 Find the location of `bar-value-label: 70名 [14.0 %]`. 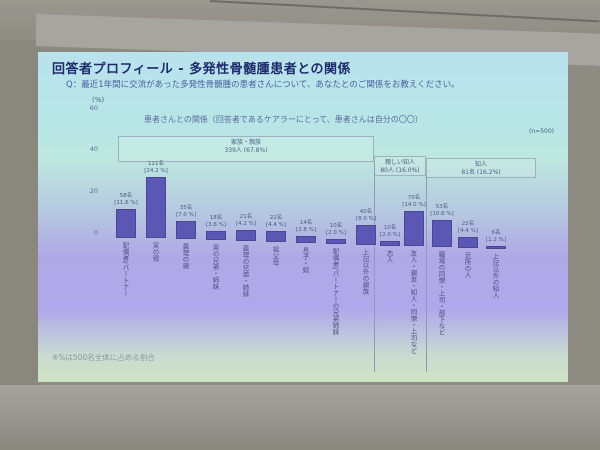

bar-value-label: 70名 [14.0 %] is located at coordinates (414, 202).